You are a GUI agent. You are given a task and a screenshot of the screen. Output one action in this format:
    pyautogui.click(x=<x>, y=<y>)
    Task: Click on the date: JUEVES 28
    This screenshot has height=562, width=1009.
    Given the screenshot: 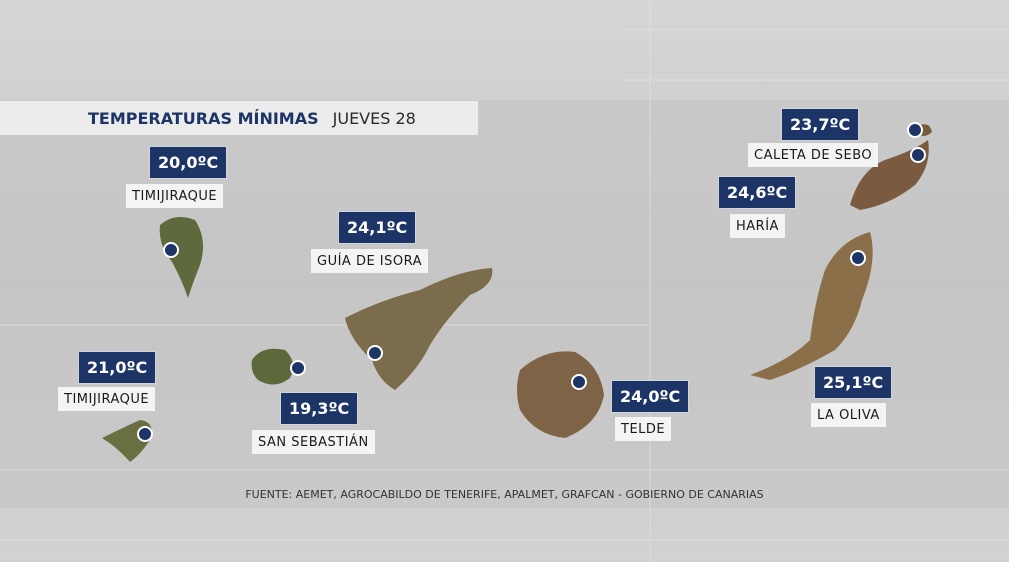 What is the action you would take?
    pyautogui.click(x=374, y=118)
    